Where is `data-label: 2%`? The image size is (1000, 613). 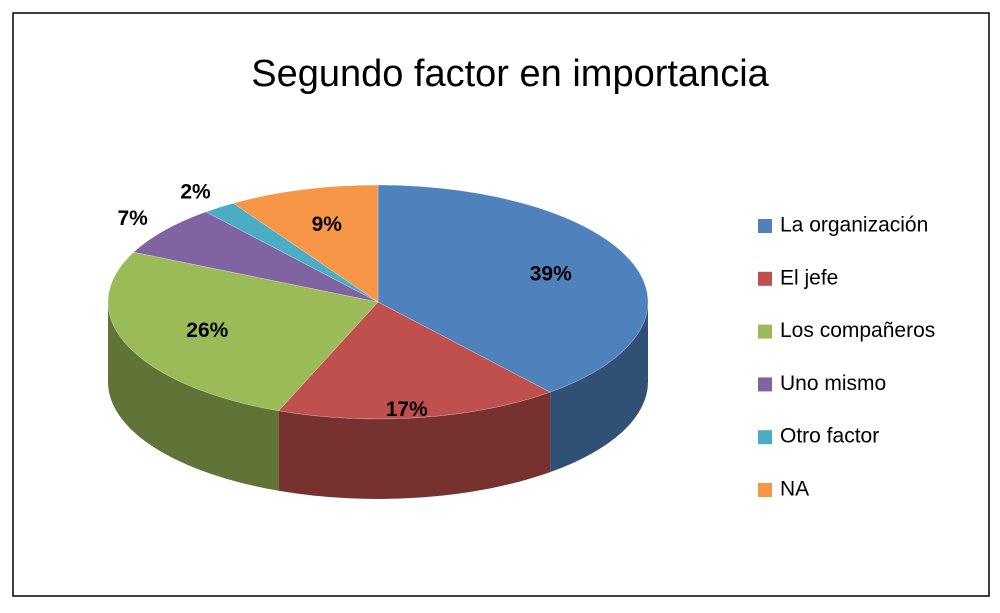
data-label: 2% is located at coordinates (195, 192).